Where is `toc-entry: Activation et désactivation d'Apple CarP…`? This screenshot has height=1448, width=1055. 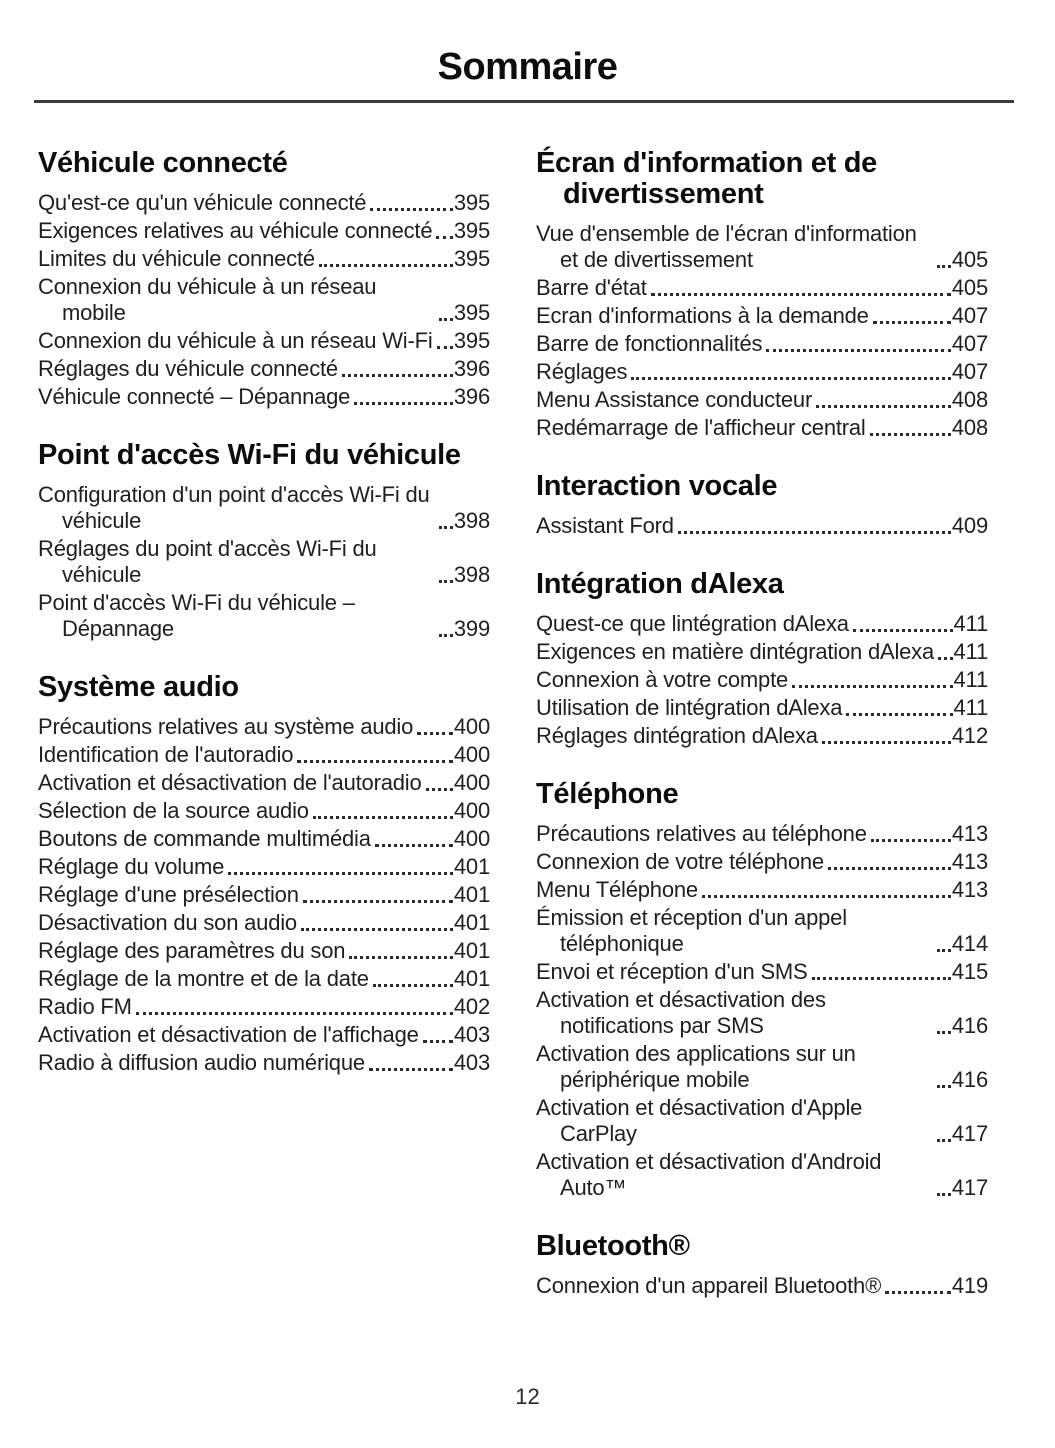 toc-entry: Activation et désactivation d'Apple CarP… is located at coordinates (762, 1121).